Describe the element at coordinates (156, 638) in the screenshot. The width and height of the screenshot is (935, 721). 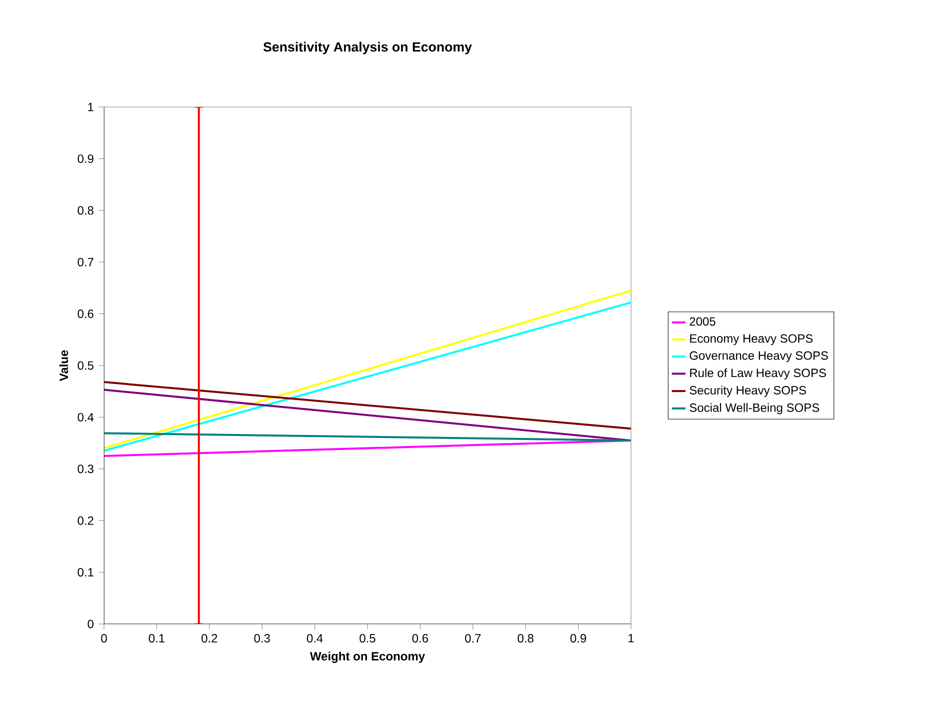
I see `x-tick-label: 0.1` at that location.